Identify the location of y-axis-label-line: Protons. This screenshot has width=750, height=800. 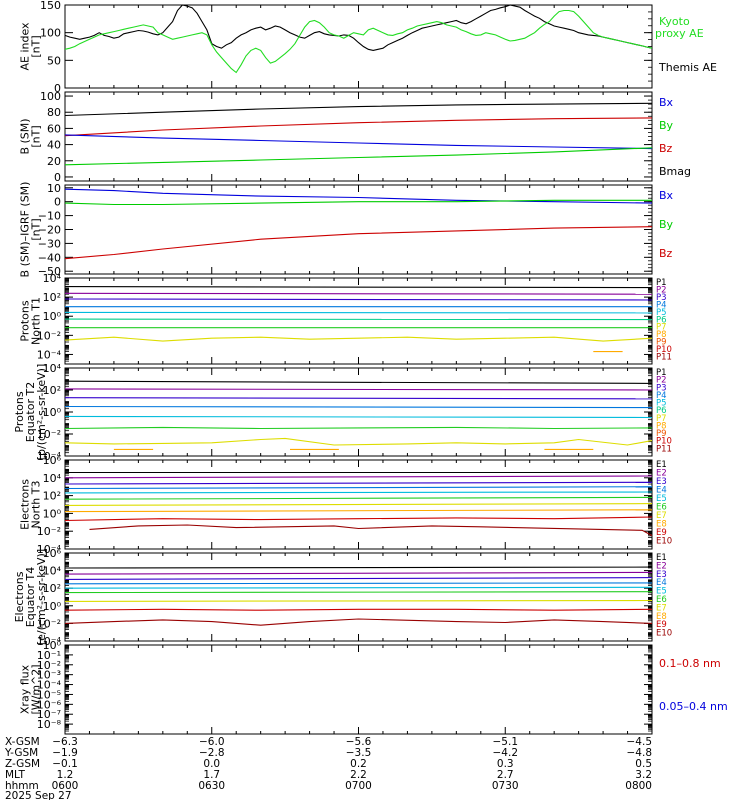
(25, 320).